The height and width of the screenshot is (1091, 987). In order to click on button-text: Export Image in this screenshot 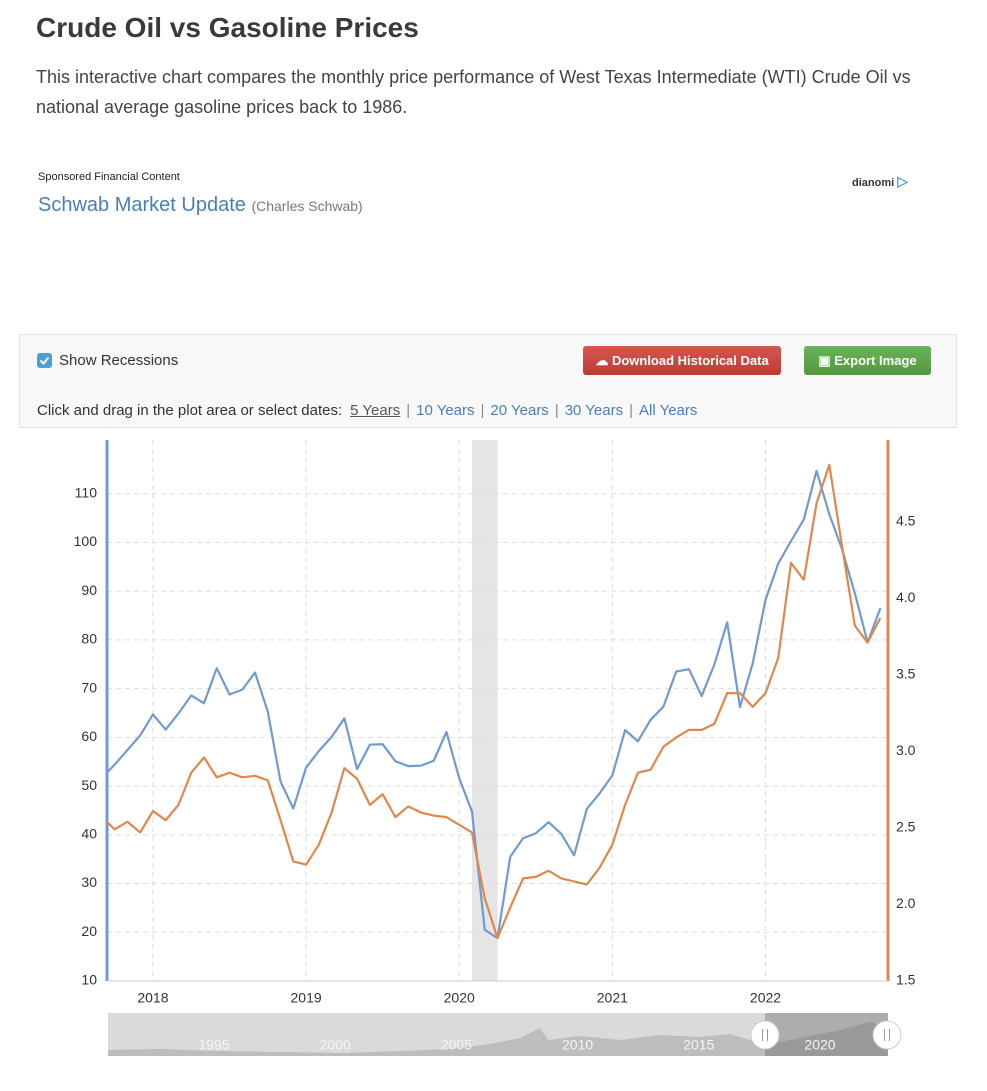, I will do `click(875, 360)`.